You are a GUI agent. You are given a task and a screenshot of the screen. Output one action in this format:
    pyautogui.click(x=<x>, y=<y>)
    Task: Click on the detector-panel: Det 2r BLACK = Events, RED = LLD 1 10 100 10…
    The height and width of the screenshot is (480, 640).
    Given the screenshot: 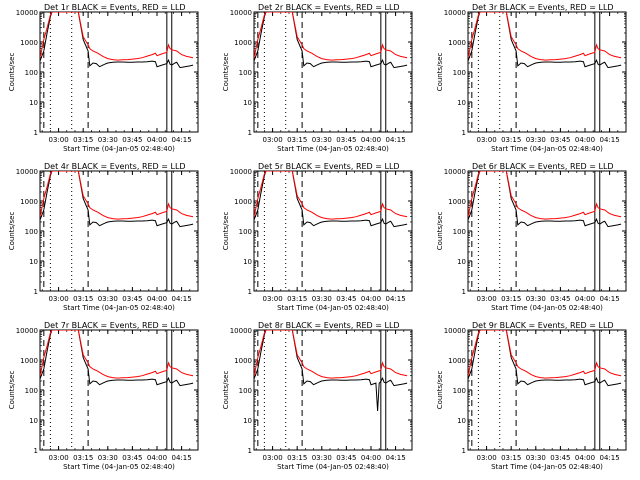 What is the action you would take?
    pyautogui.click(x=317, y=78)
    